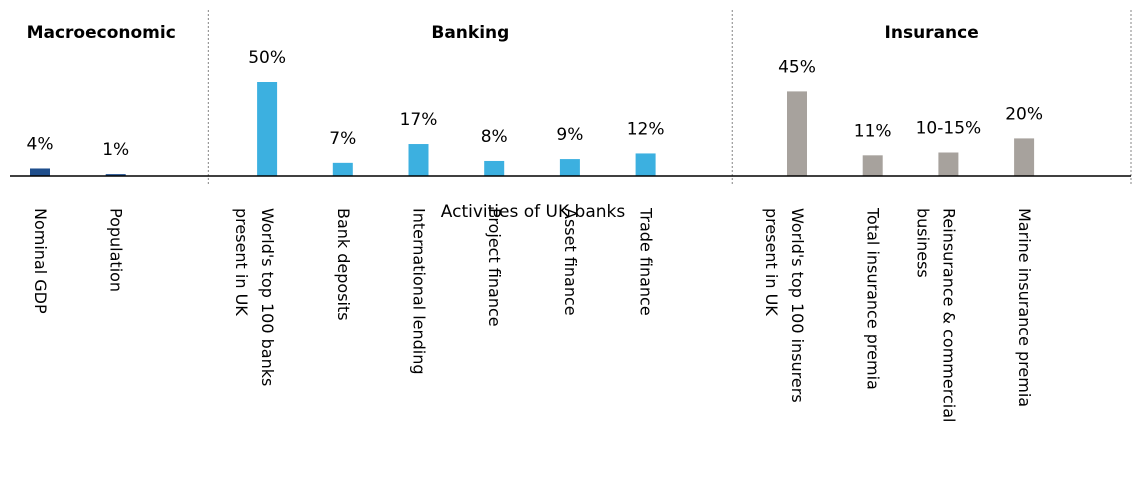 Image resolution: width=1147 pixels, height=480 pixels. Describe the element at coordinates (494, 137) in the screenshot. I see `value-label: 8%` at that location.